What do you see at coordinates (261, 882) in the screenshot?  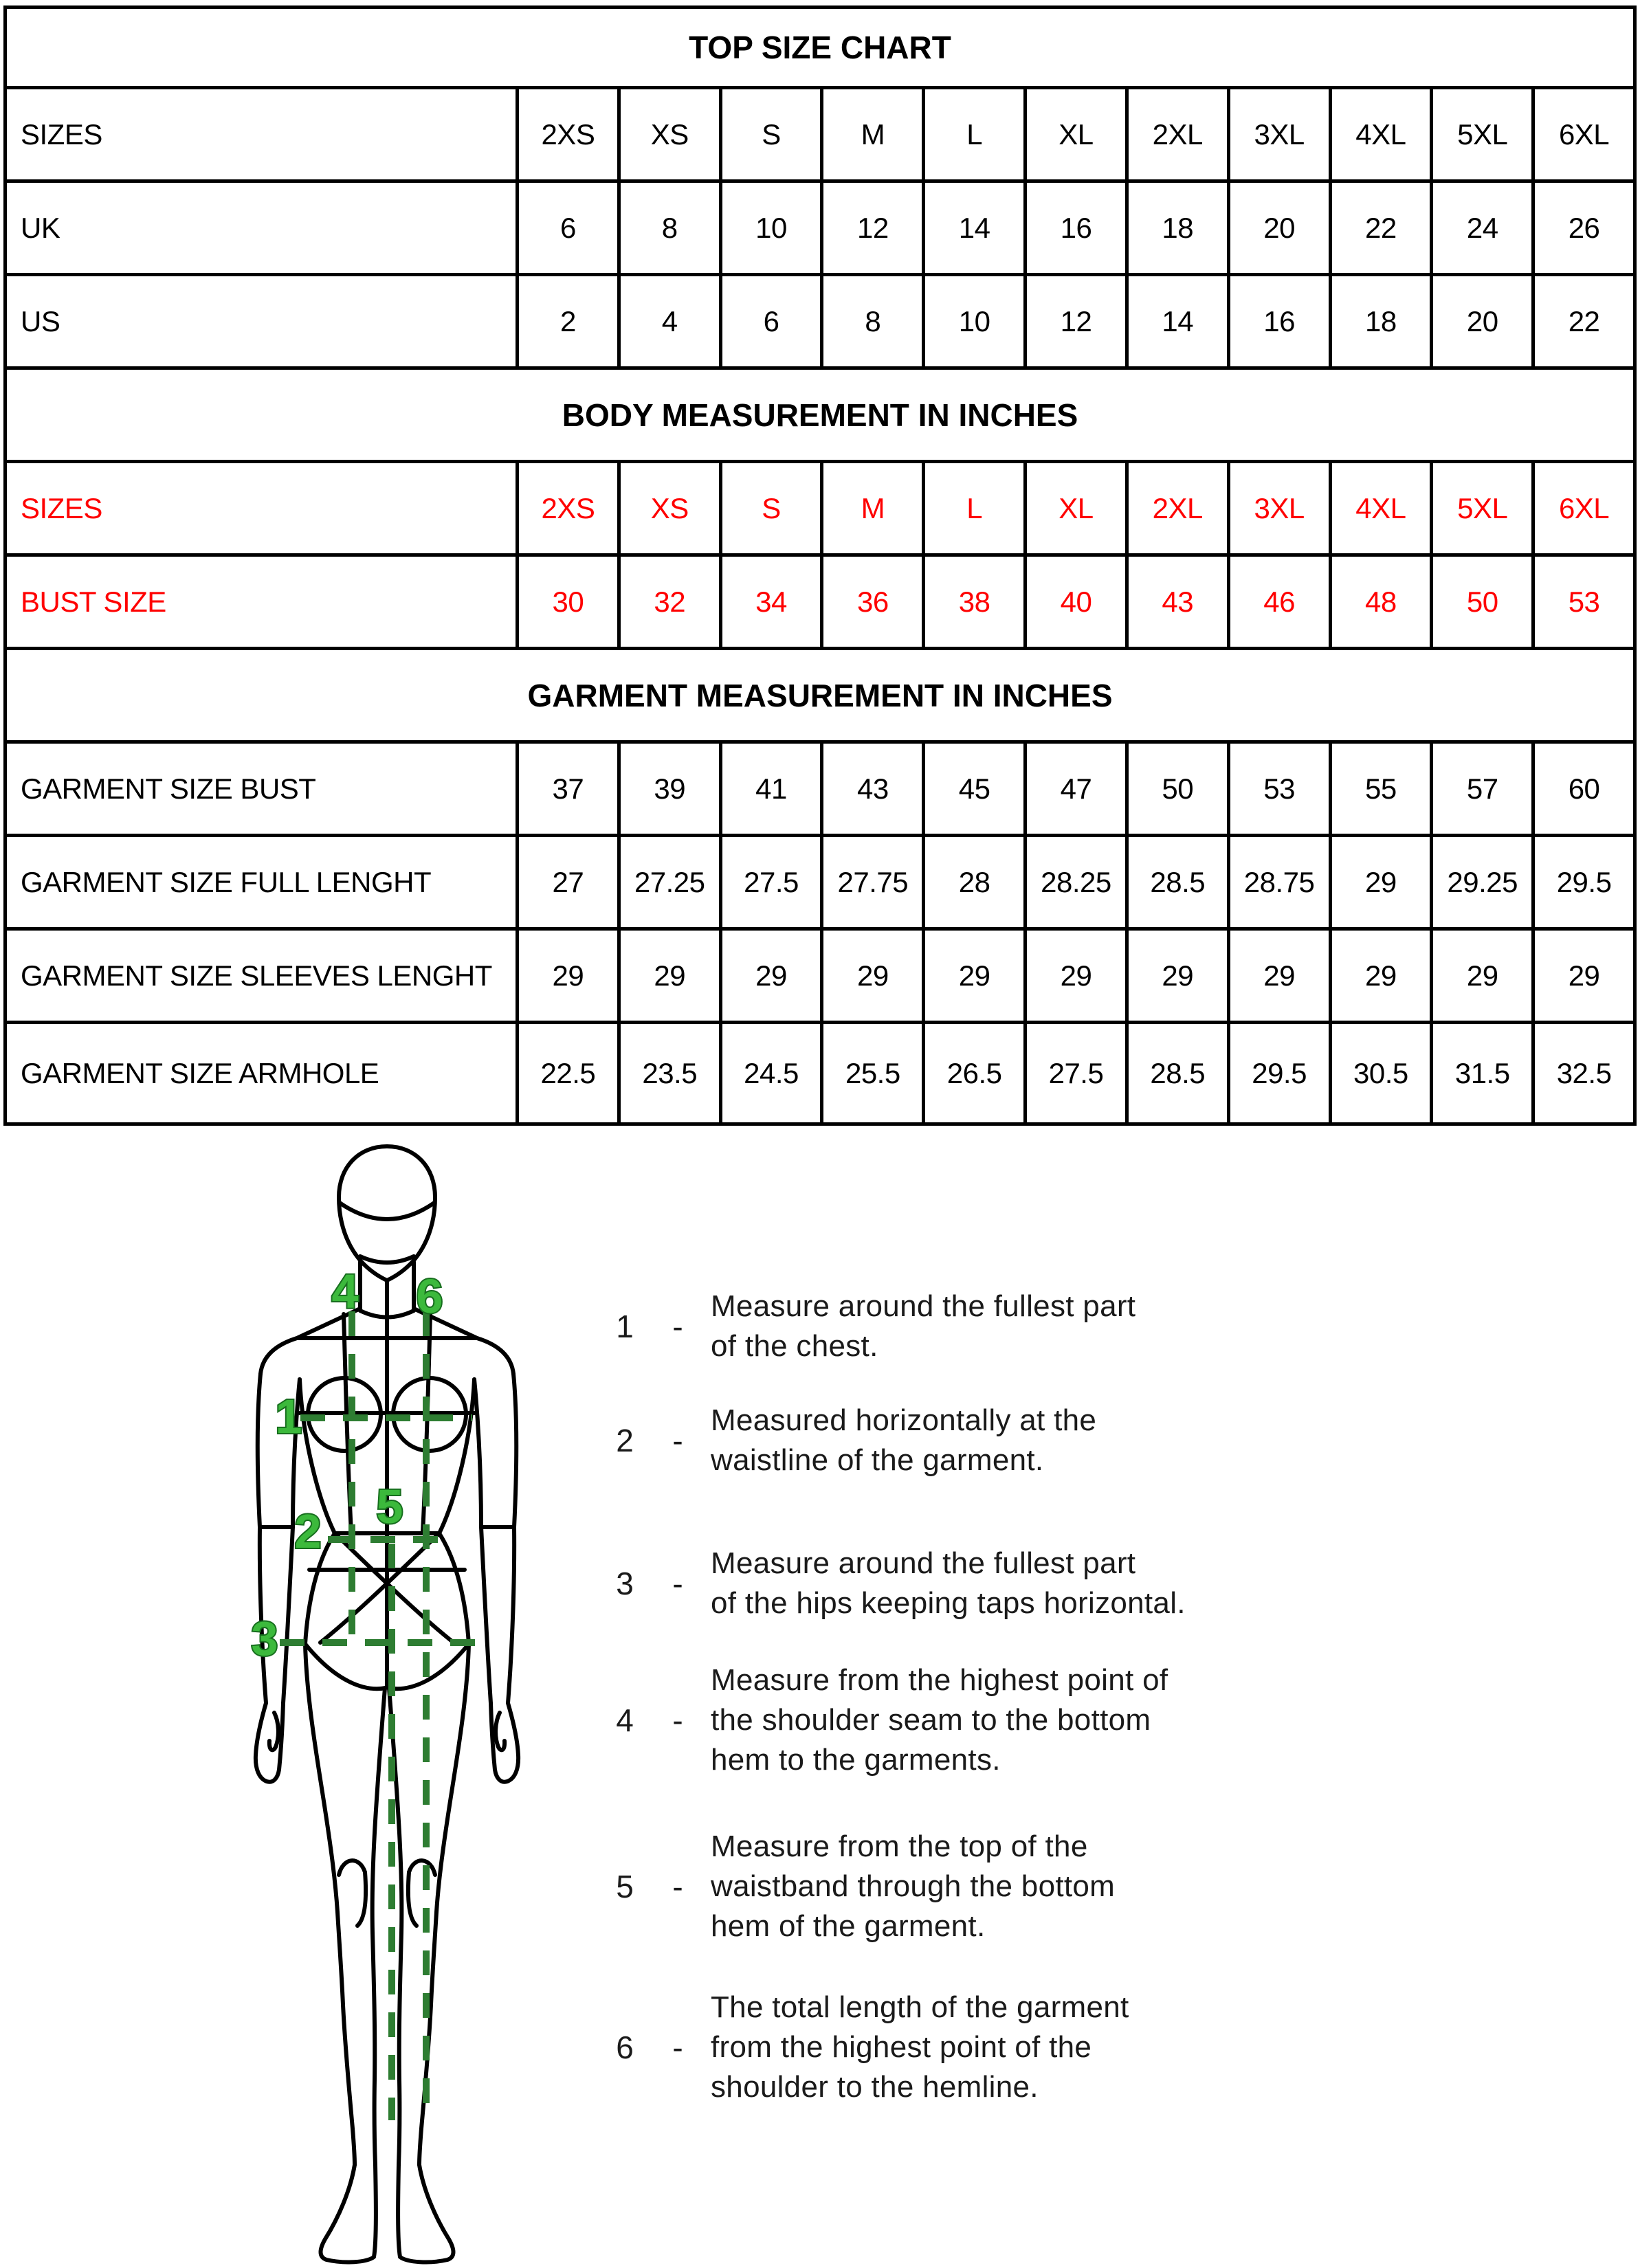 I see `row-label: GARMENT SIZE FULL LENGHT` at bounding box center [261, 882].